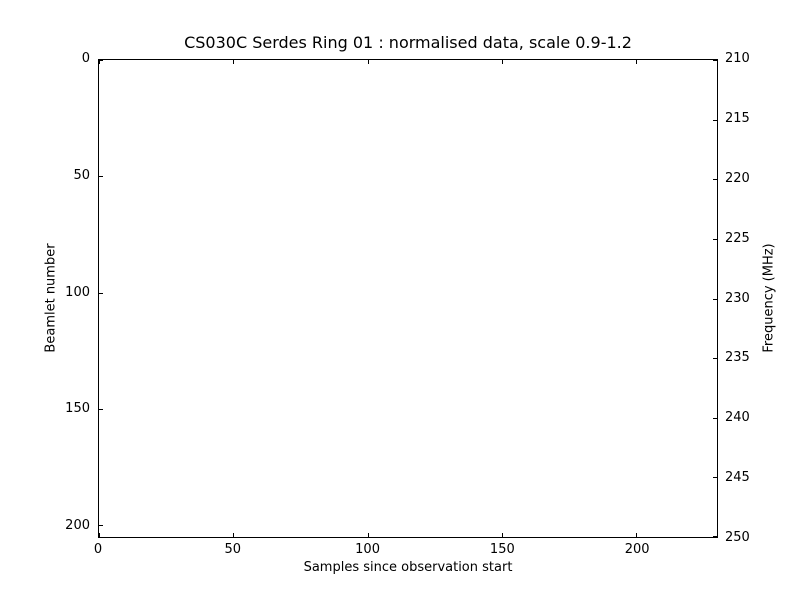  What do you see at coordinates (769, 298) in the screenshot?
I see `y-right-axis-label: Frequency (MHz)` at bounding box center [769, 298].